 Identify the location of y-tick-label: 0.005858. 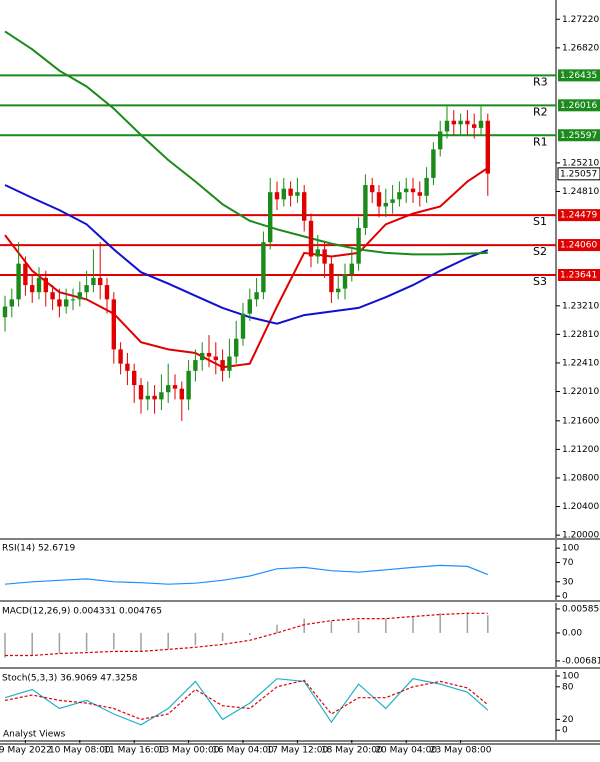
(581, 609).